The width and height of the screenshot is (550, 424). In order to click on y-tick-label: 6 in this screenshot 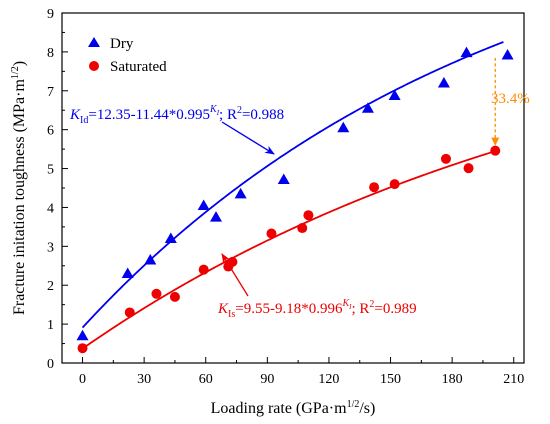, I will do `click(50, 131)`.